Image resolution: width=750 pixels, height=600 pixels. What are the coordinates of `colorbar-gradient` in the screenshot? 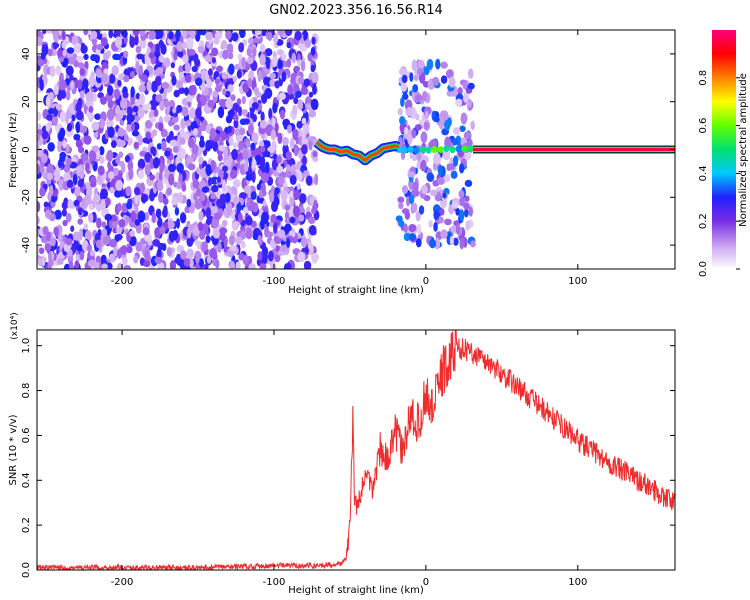 It's located at (724, 149).